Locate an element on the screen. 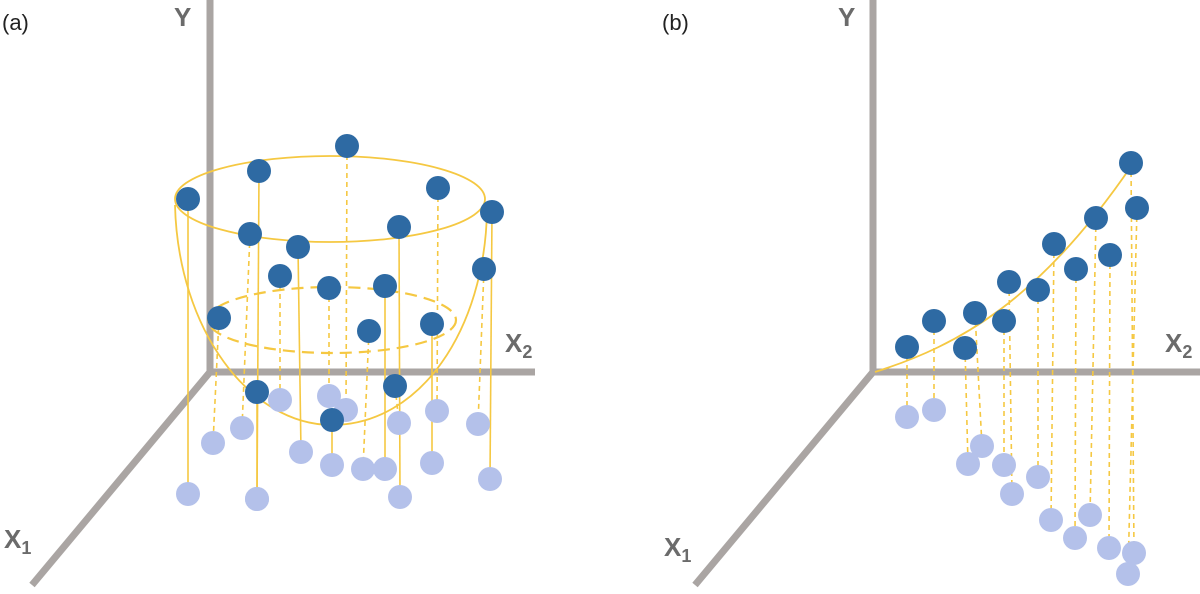  panel-label: (a) is located at coordinates (15, 22).